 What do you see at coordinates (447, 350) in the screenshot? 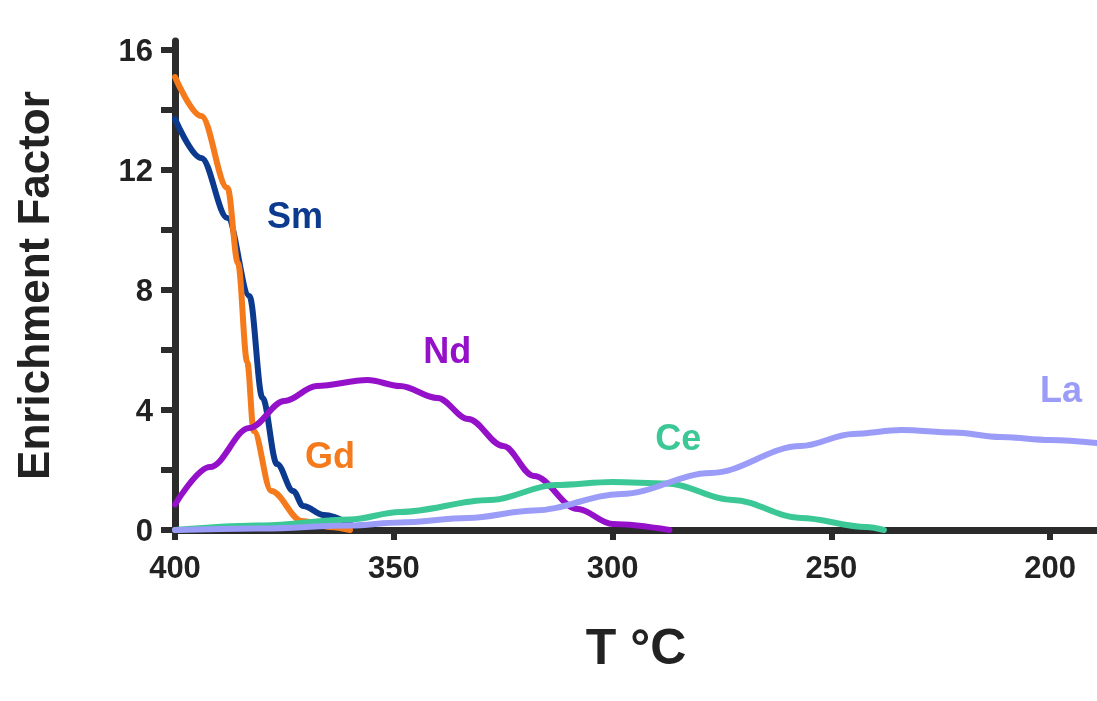
I see `series-label: Nd` at bounding box center [447, 350].